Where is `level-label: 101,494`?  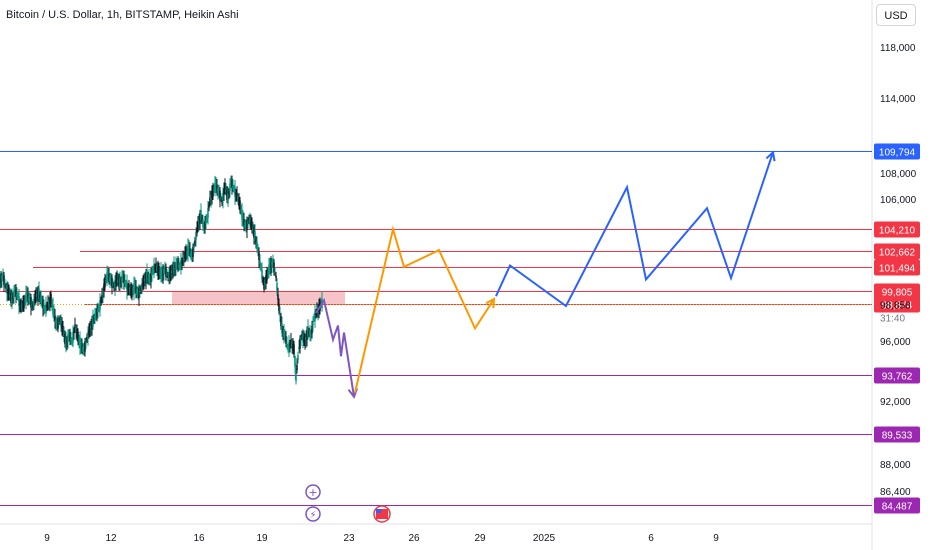
level-label: 101,494 is located at coordinates (897, 269).